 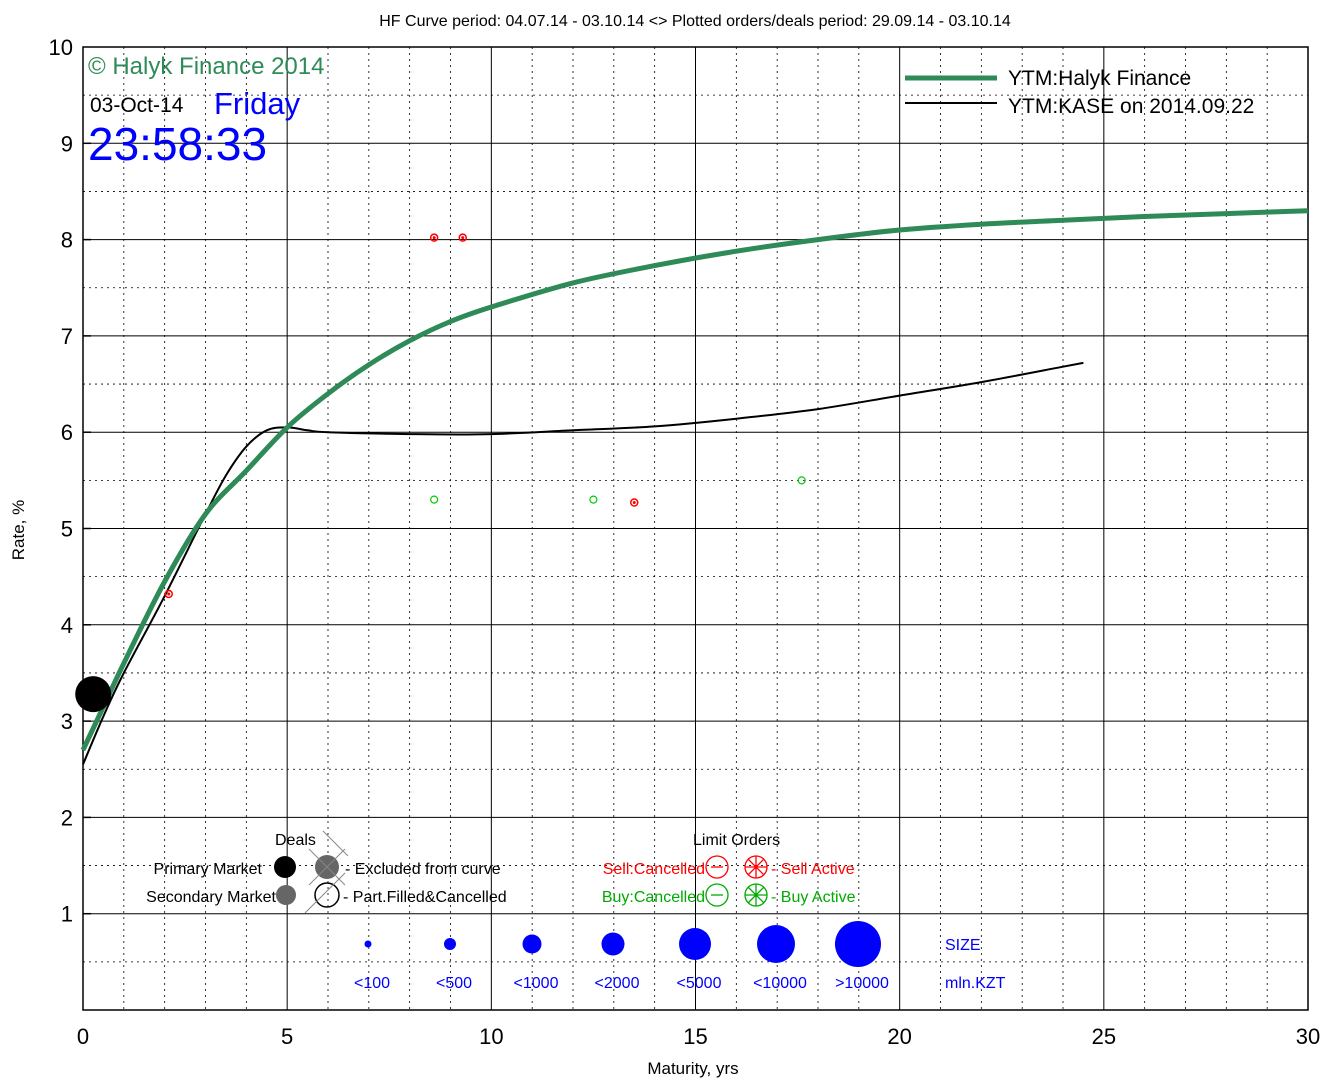 What do you see at coordinates (756, 867) in the screenshot?
I see `sell-active-star` at bounding box center [756, 867].